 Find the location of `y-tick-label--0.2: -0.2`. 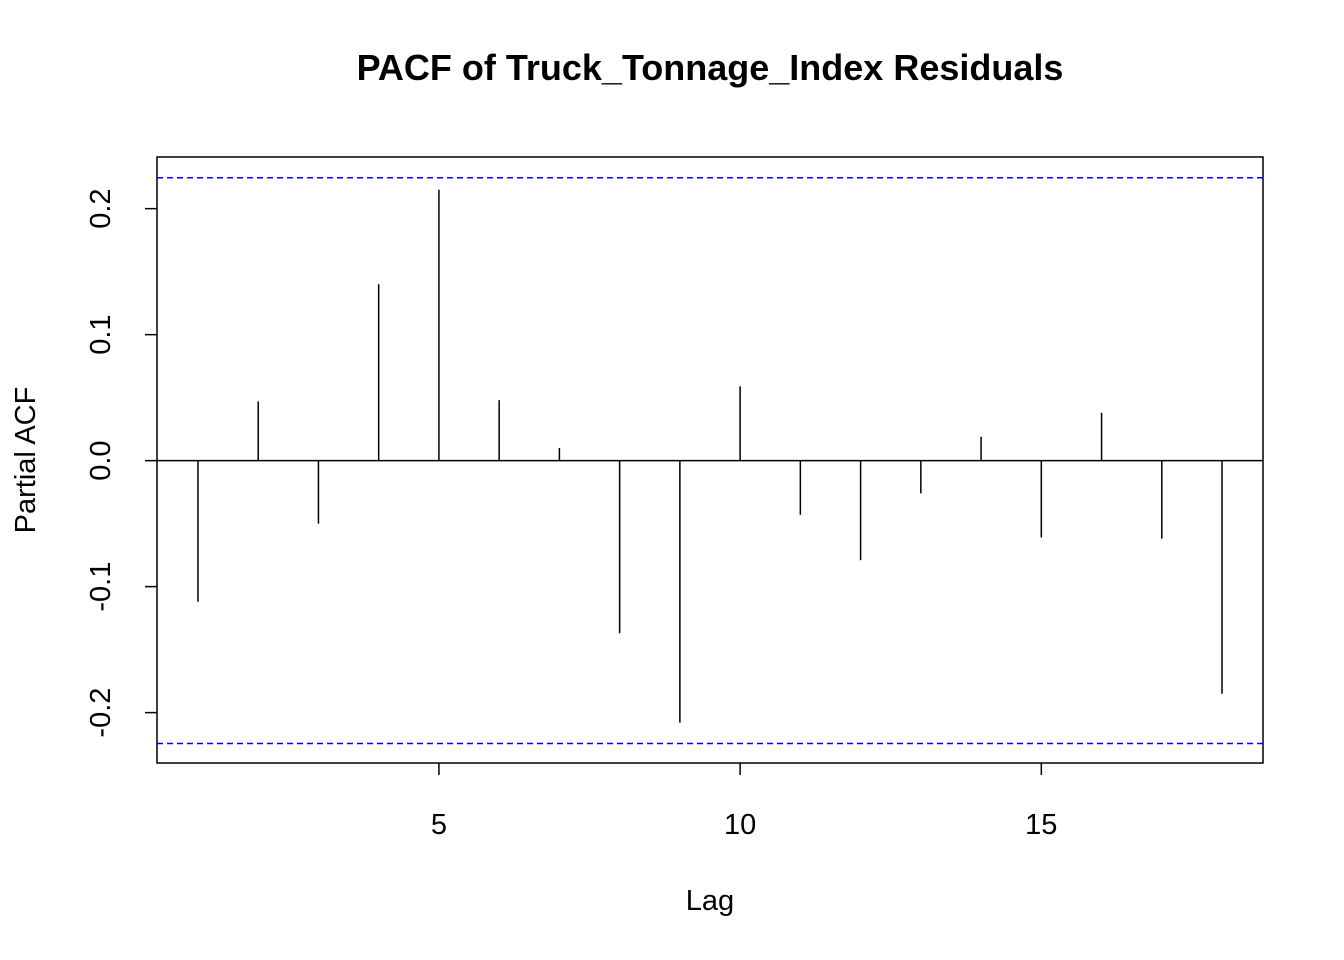

y-tick-label--0.2: -0.2 is located at coordinates (101, 713).